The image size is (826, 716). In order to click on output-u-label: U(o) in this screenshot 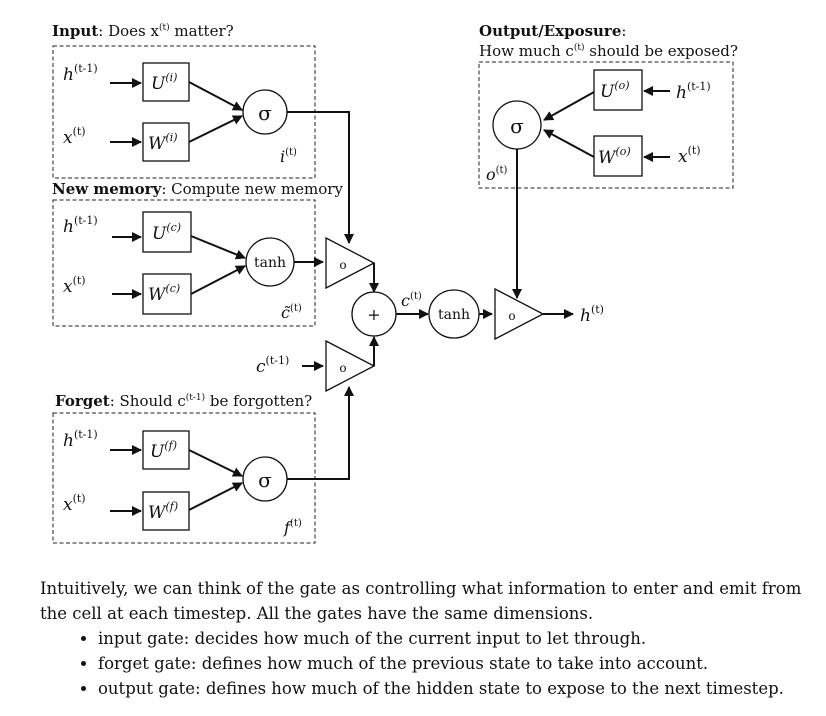, I will do `click(615, 90)`.